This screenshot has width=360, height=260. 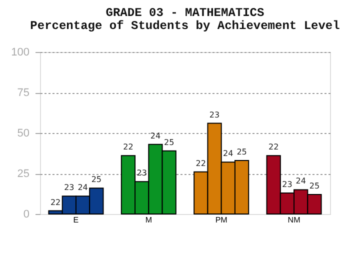 I want to click on x-tick-label: M, so click(x=148, y=220).